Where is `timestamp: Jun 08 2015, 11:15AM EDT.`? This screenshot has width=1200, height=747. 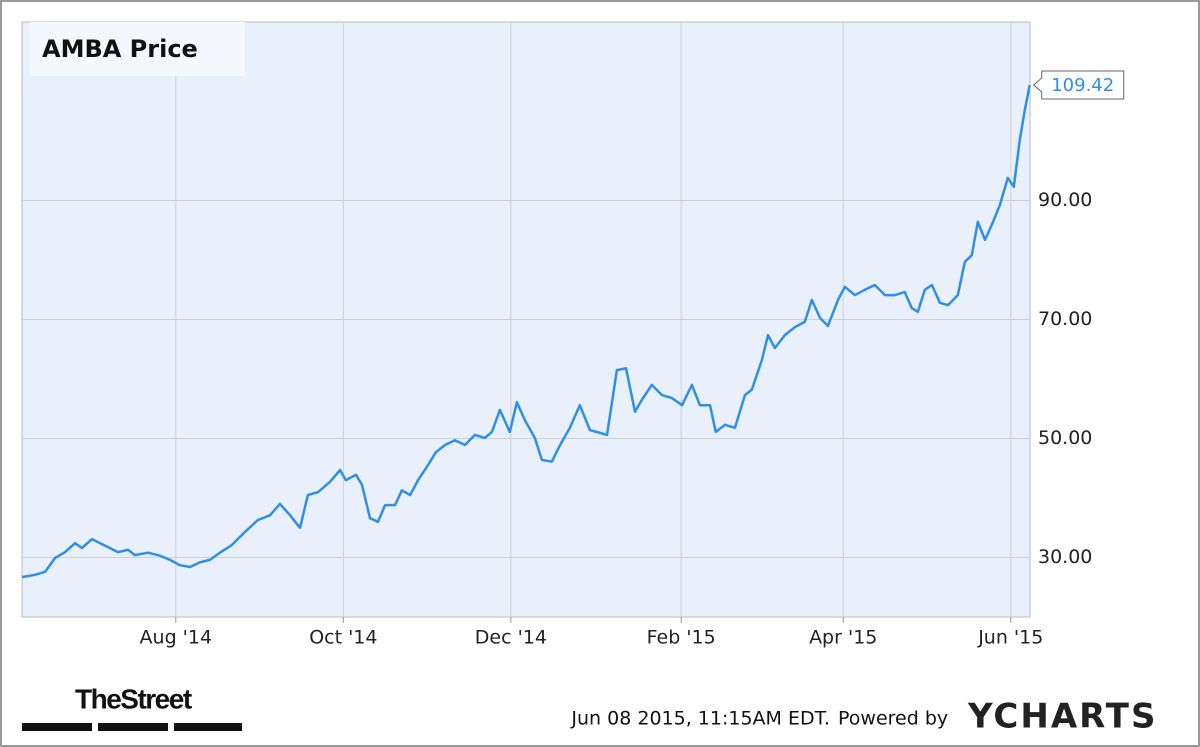
timestamp: Jun 08 2015, 11:15AM EDT. is located at coordinates (700, 719).